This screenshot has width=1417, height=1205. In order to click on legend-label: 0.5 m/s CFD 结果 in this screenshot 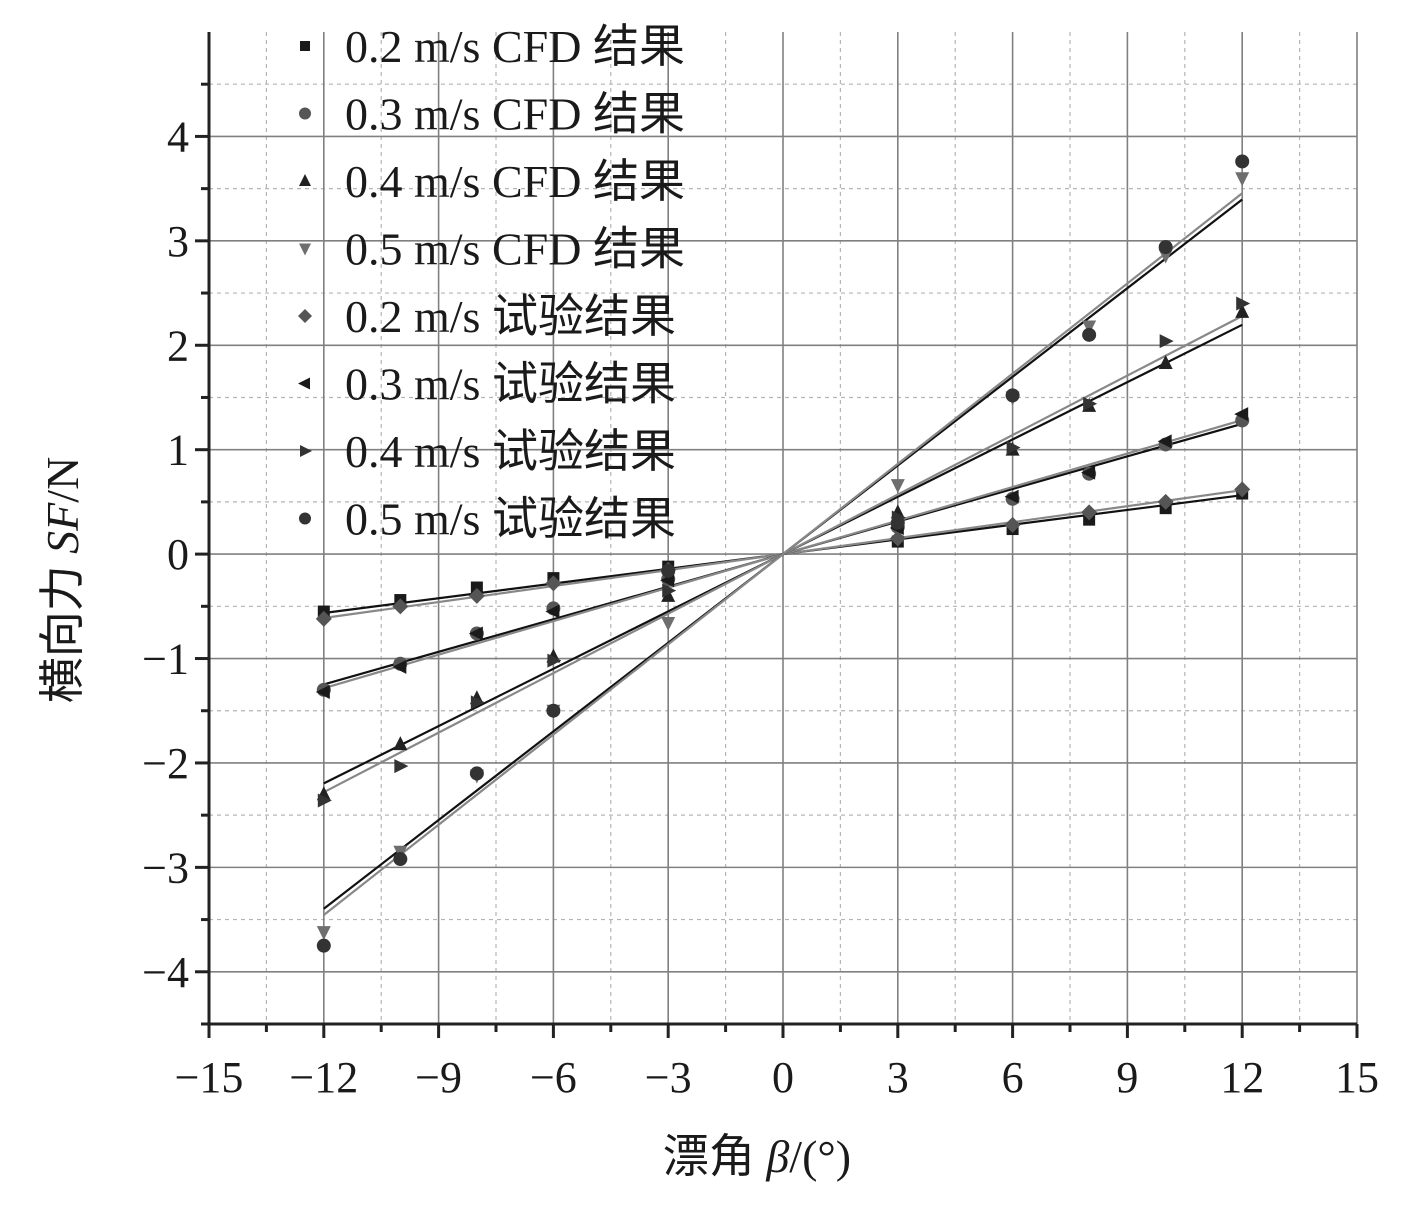, I will do `click(515, 249)`.